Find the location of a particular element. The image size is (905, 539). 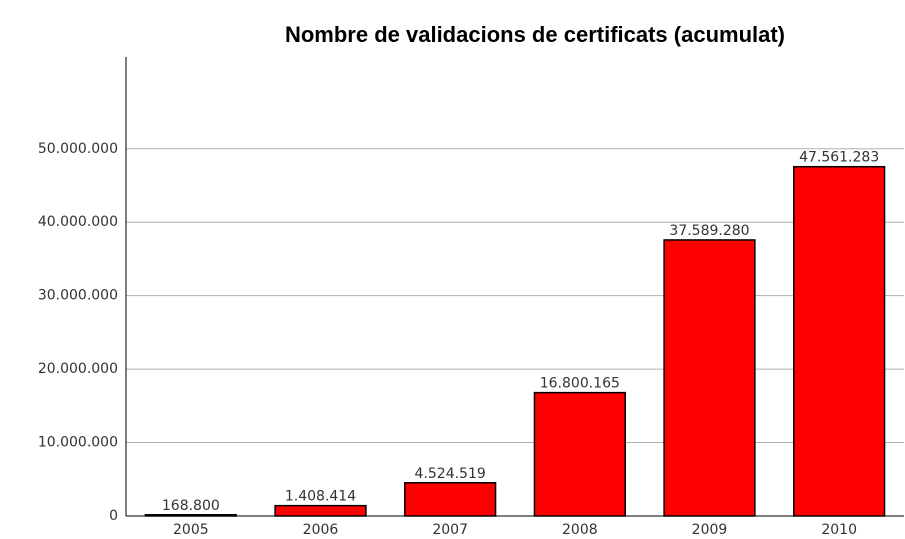

y-tick-label: 50.000.000 is located at coordinates (78, 149).